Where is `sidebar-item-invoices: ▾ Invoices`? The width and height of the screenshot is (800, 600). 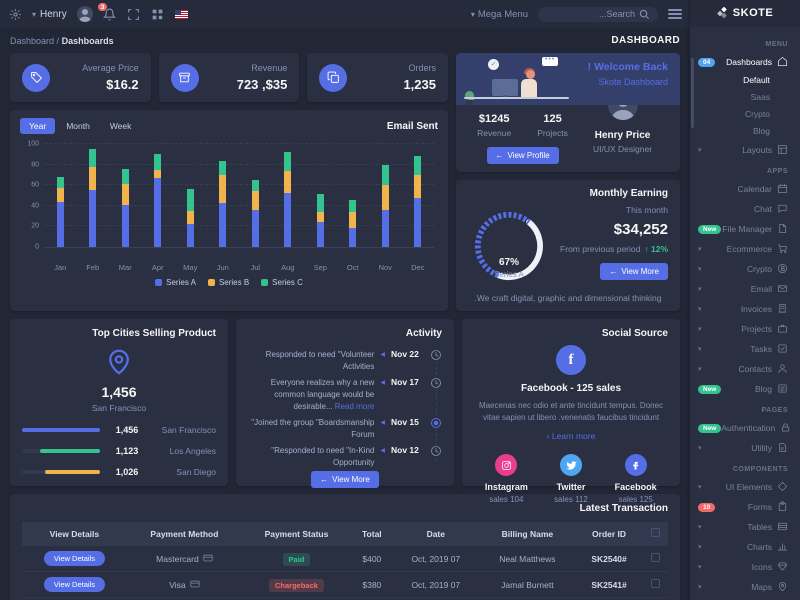
sidebar-item-invoices: ▾ Invoices is located at coordinates (745, 309).